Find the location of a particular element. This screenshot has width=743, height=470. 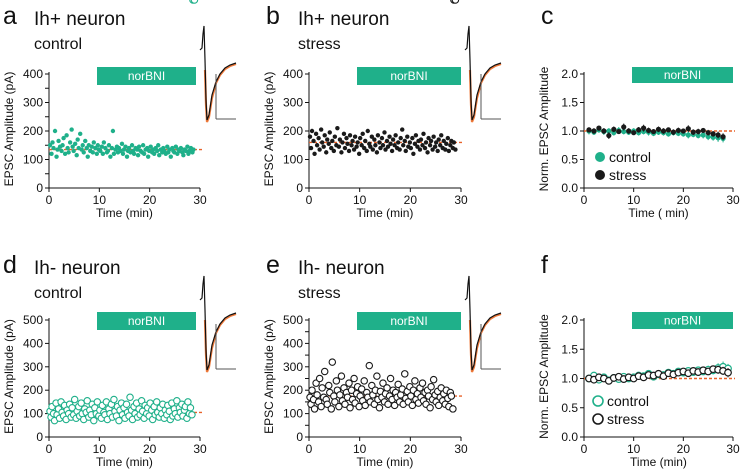

legend-label: stress is located at coordinates (625, 419).